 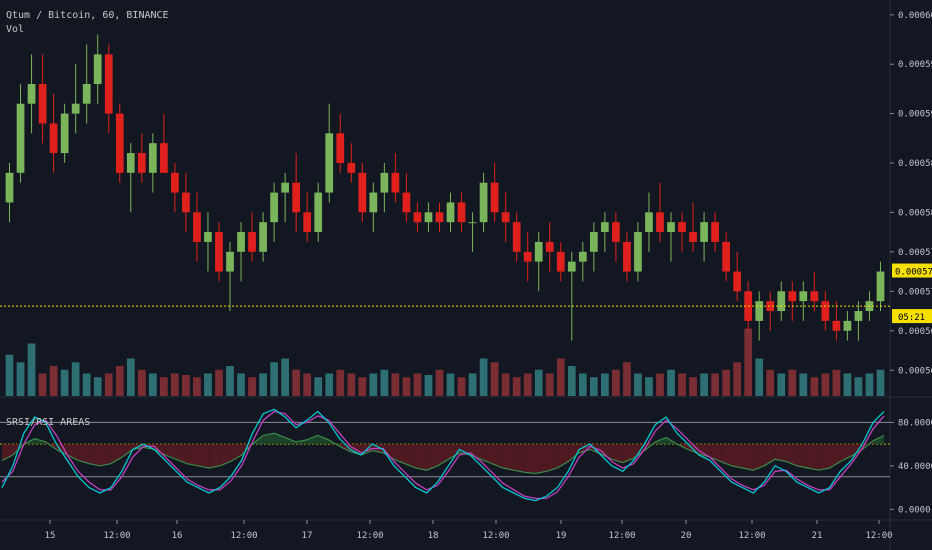 I want to click on time-tick-label: 18, so click(x=433, y=536).